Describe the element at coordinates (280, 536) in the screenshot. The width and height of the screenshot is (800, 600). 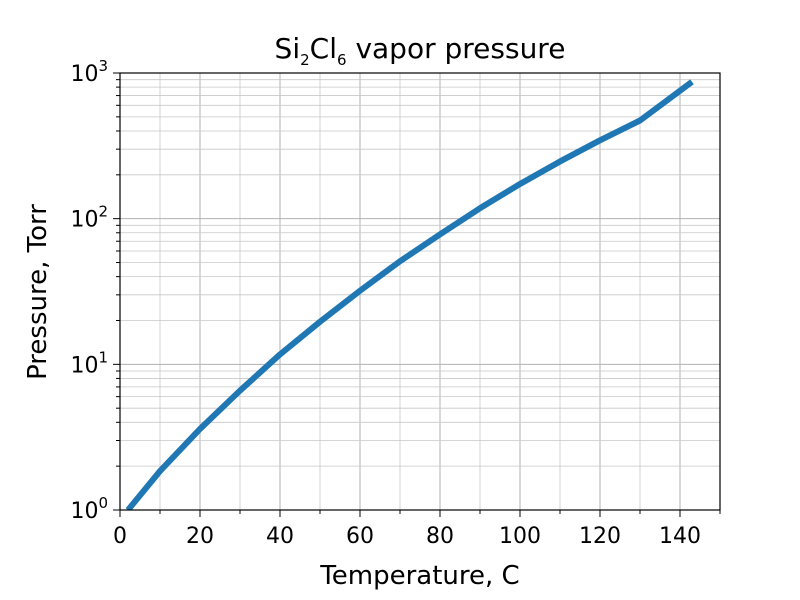
I see `x-tick-label: 40` at that location.